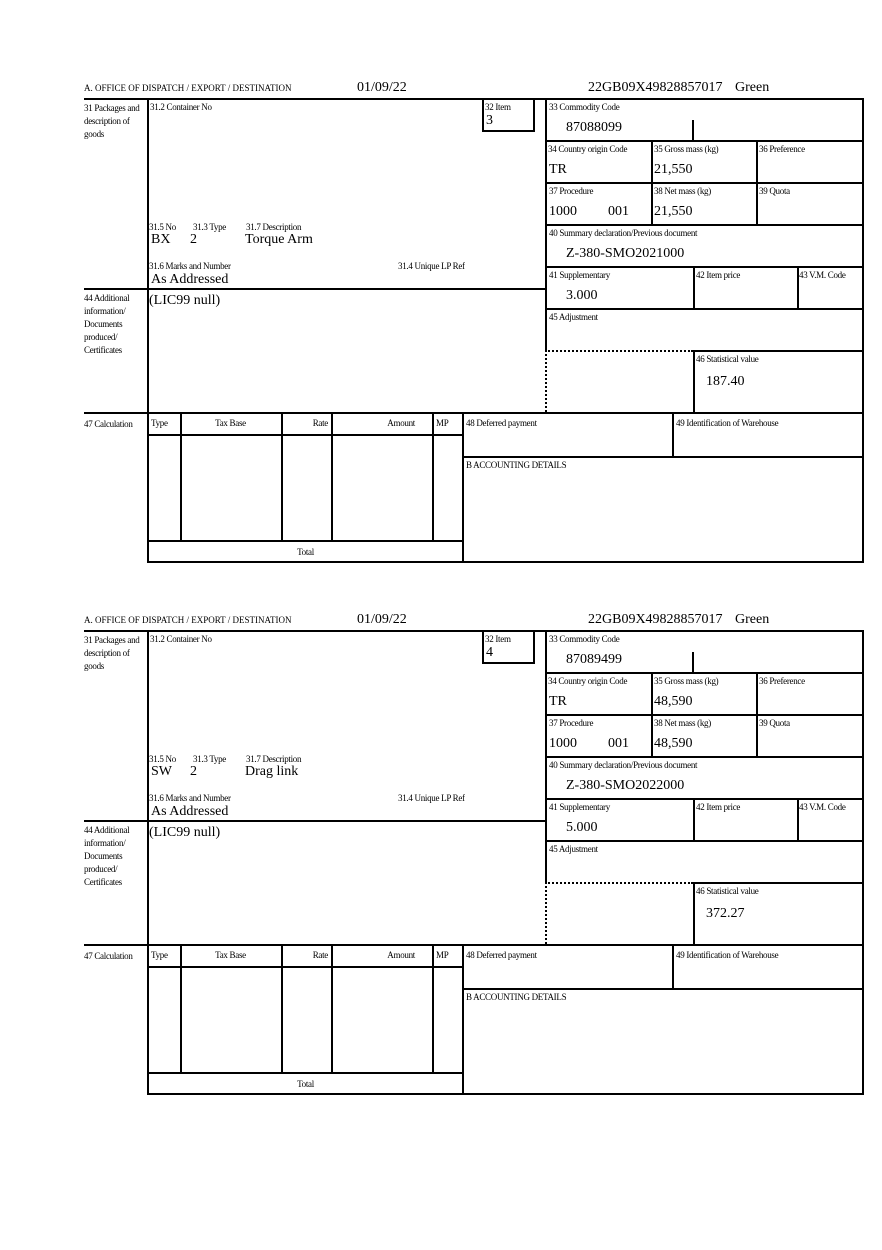 This screenshot has width=882, height=1250. Describe the element at coordinates (782, 149) in the screenshot. I see `preference-label: 36 Preference` at that location.